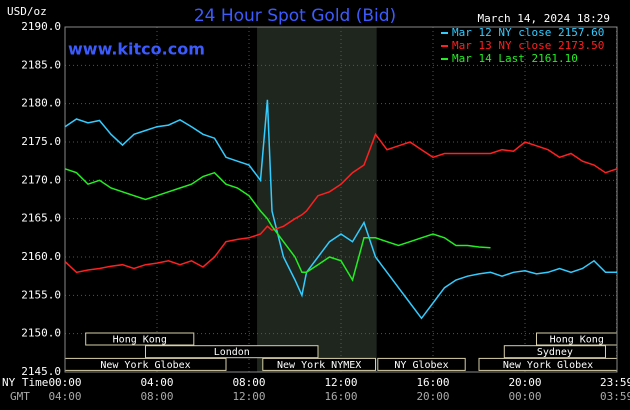 Image resolution: width=630 pixels, height=410 pixels. I want to click on website: www.kitco.com, so click(136, 49).